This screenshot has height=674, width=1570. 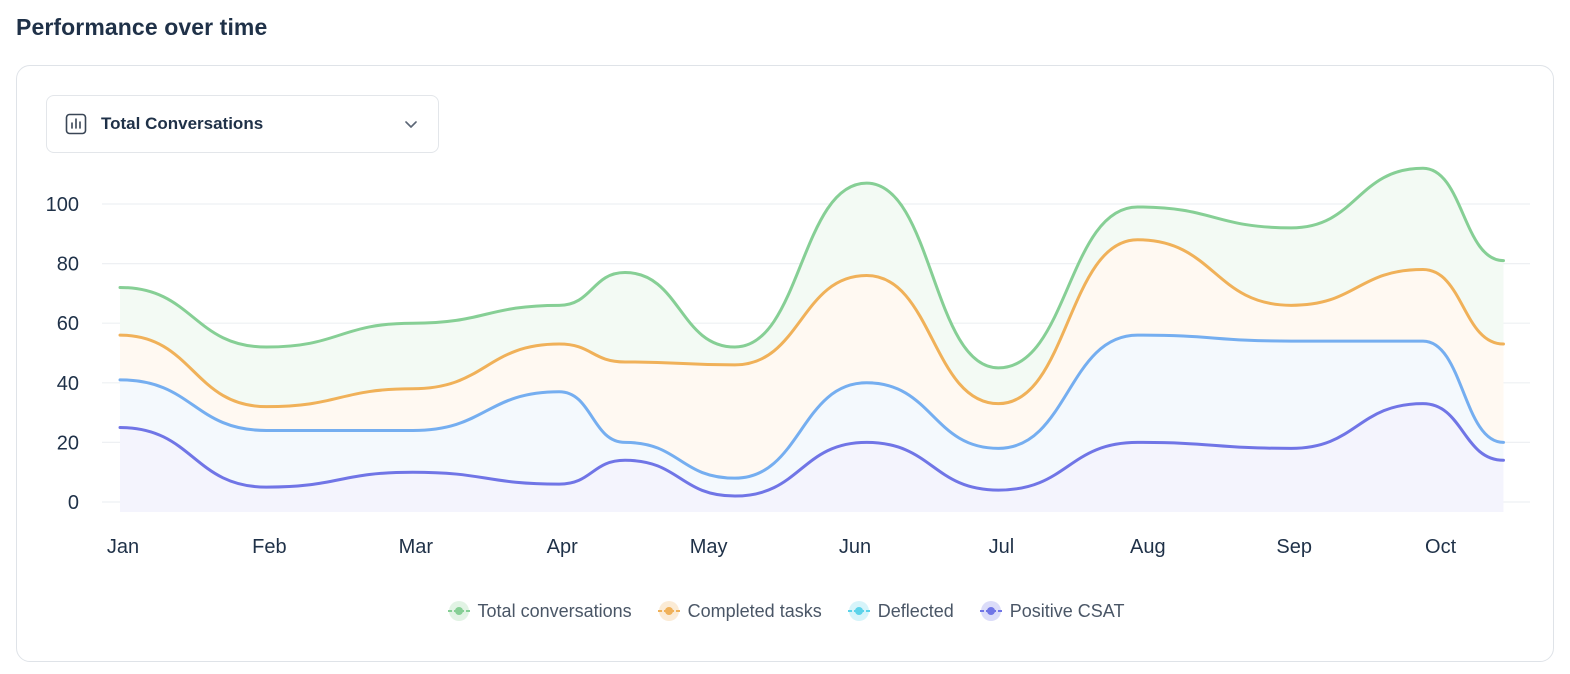 I want to click on legend-item: Completed tasks, so click(x=739, y=611).